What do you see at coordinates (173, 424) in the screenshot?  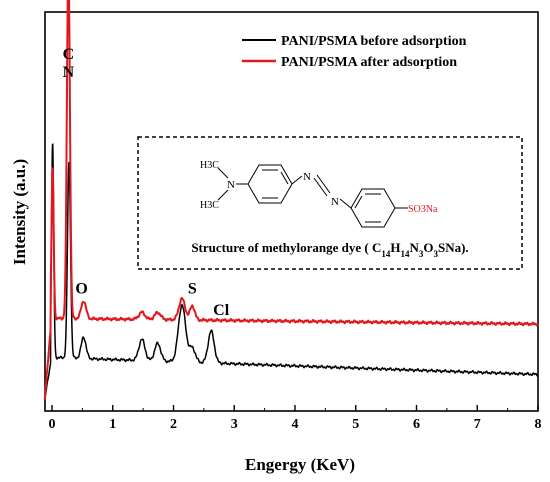 I see `x-tick-label-2: 2` at bounding box center [173, 424].